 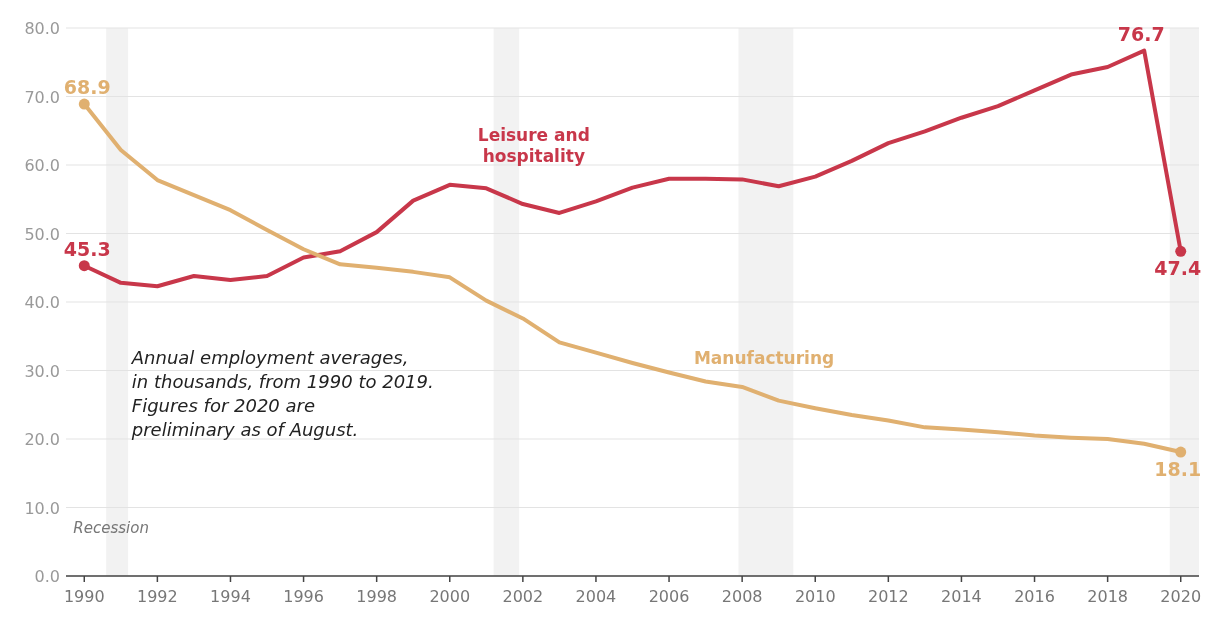 What do you see at coordinates (377, 596) in the screenshot?
I see `x-tick-label: 1998` at bounding box center [377, 596].